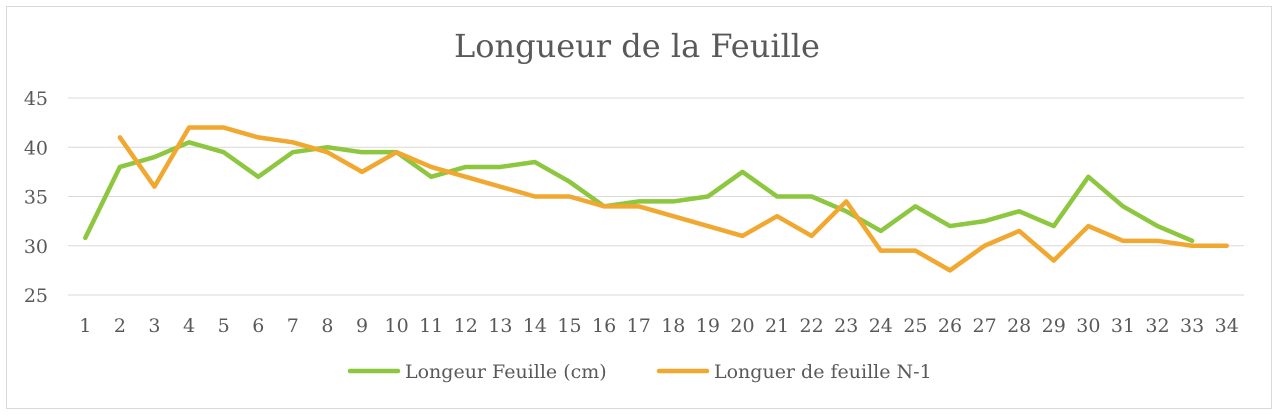 This screenshot has height=417, width=1280. I want to click on x-tick-label: 1, so click(85, 326).